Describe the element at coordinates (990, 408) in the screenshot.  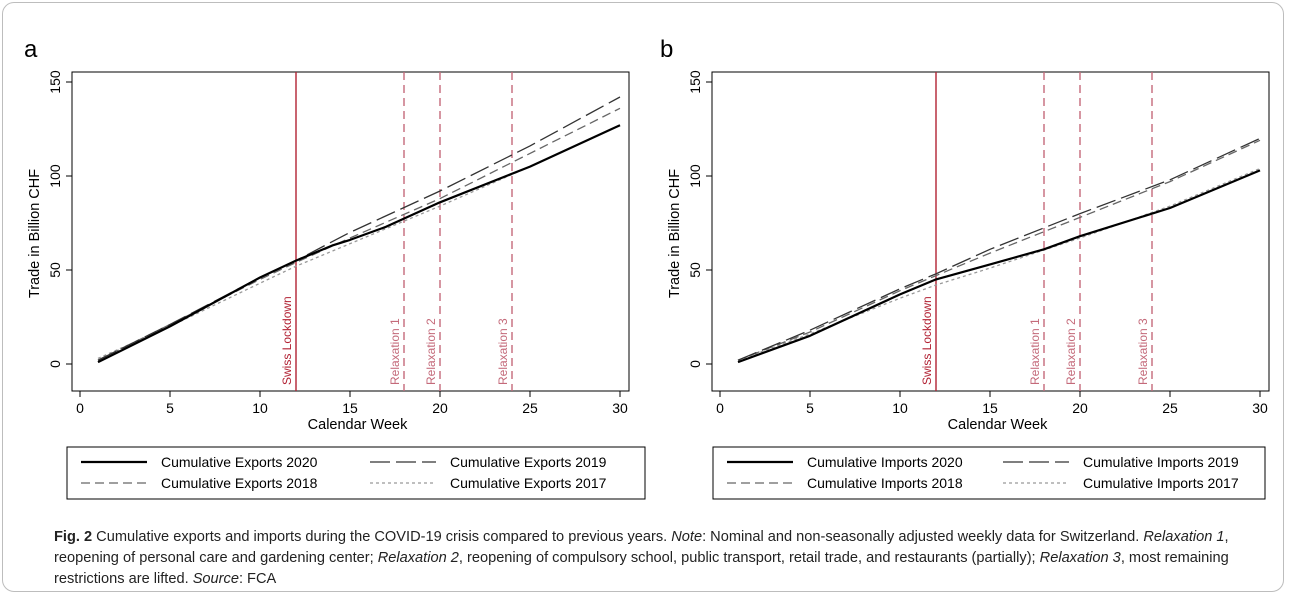
I see `panel-b-x-tick-label: 15` at that location.